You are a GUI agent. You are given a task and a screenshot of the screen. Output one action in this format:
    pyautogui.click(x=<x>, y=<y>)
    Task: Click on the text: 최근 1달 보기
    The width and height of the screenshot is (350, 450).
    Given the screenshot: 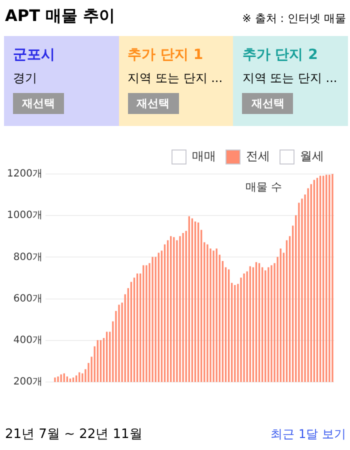 What is the action you would take?
    pyautogui.click(x=308, y=434)
    